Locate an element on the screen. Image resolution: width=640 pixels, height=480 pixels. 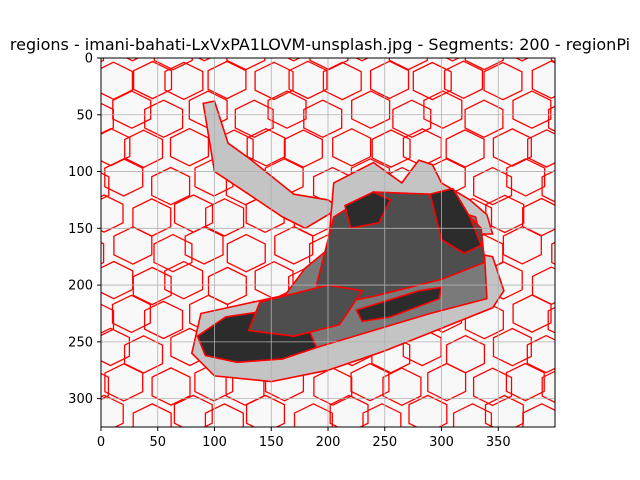
x-tick-label: 150 is located at coordinates (271, 442).